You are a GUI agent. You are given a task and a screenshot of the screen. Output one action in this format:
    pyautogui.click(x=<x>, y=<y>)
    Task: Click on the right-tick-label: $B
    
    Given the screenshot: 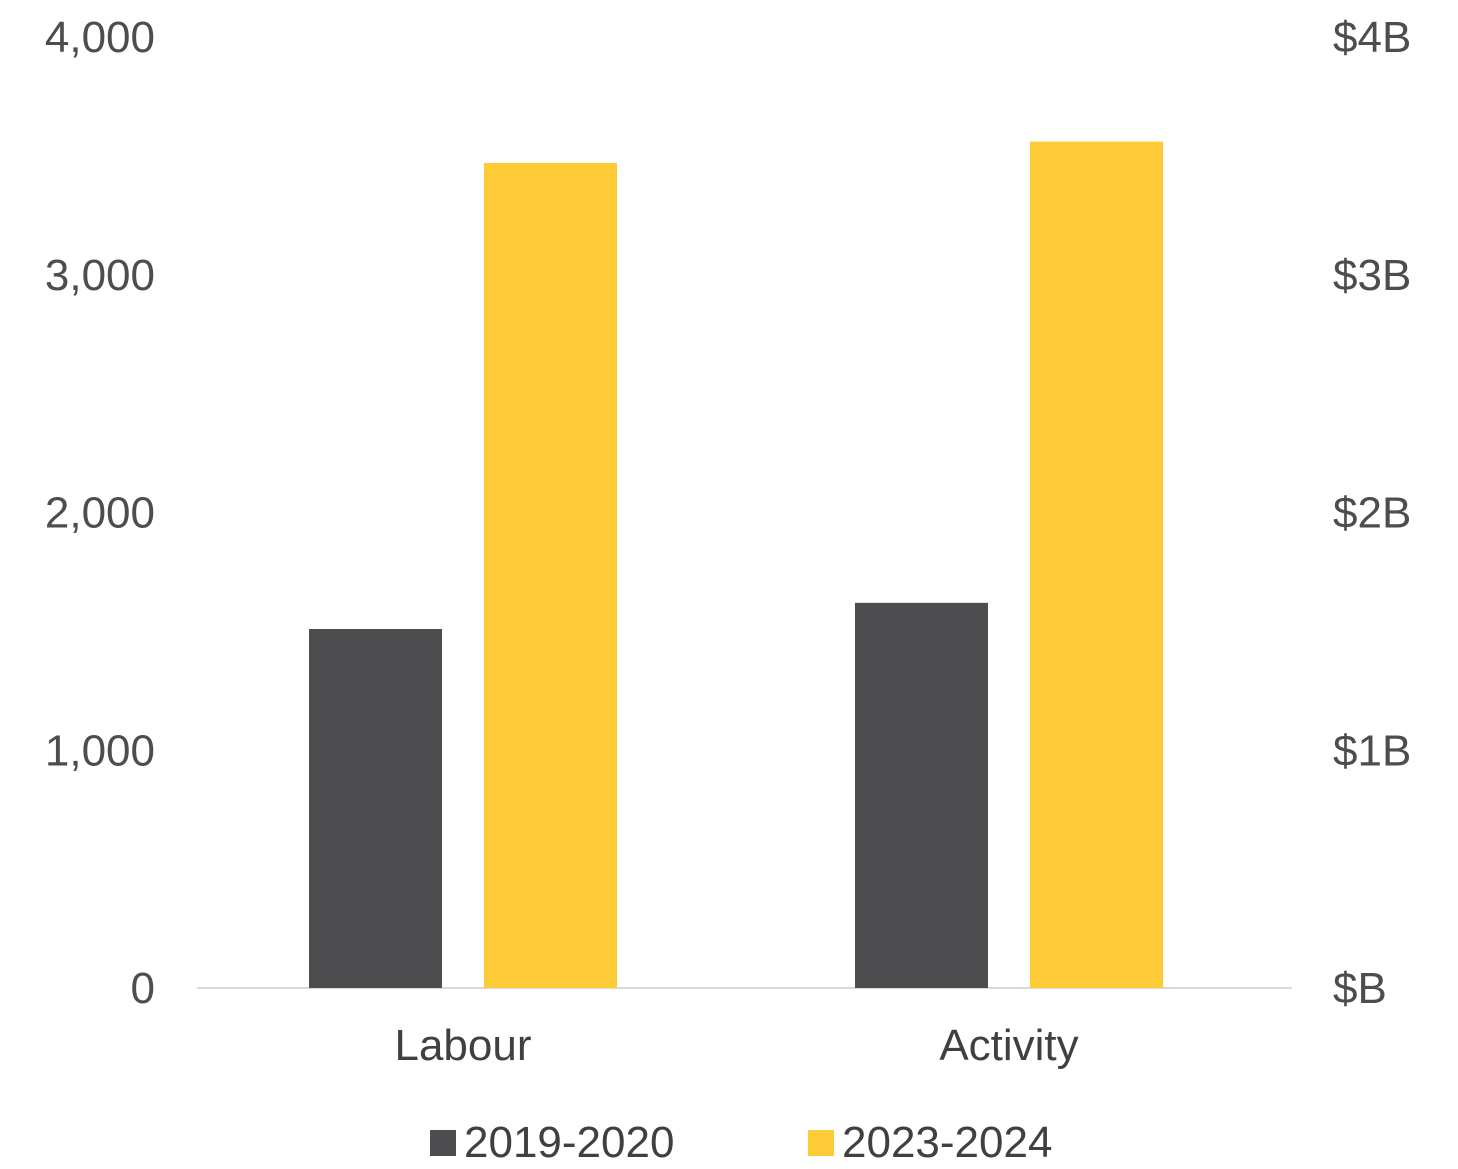 What is the action you would take?
    pyautogui.click(x=1360, y=988)
    